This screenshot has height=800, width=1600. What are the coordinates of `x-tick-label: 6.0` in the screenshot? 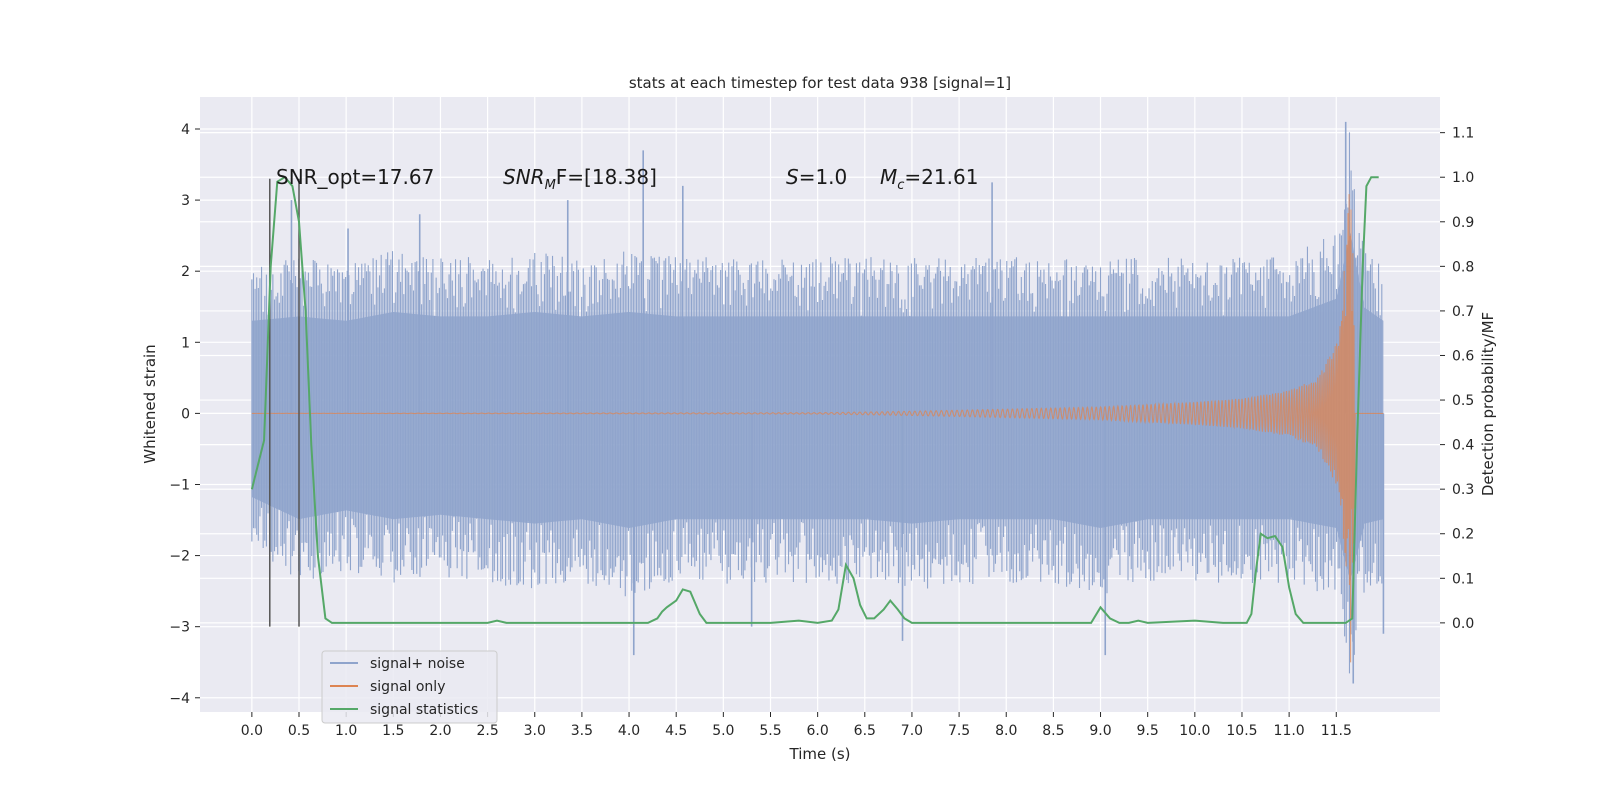 It's located at (818, 731).